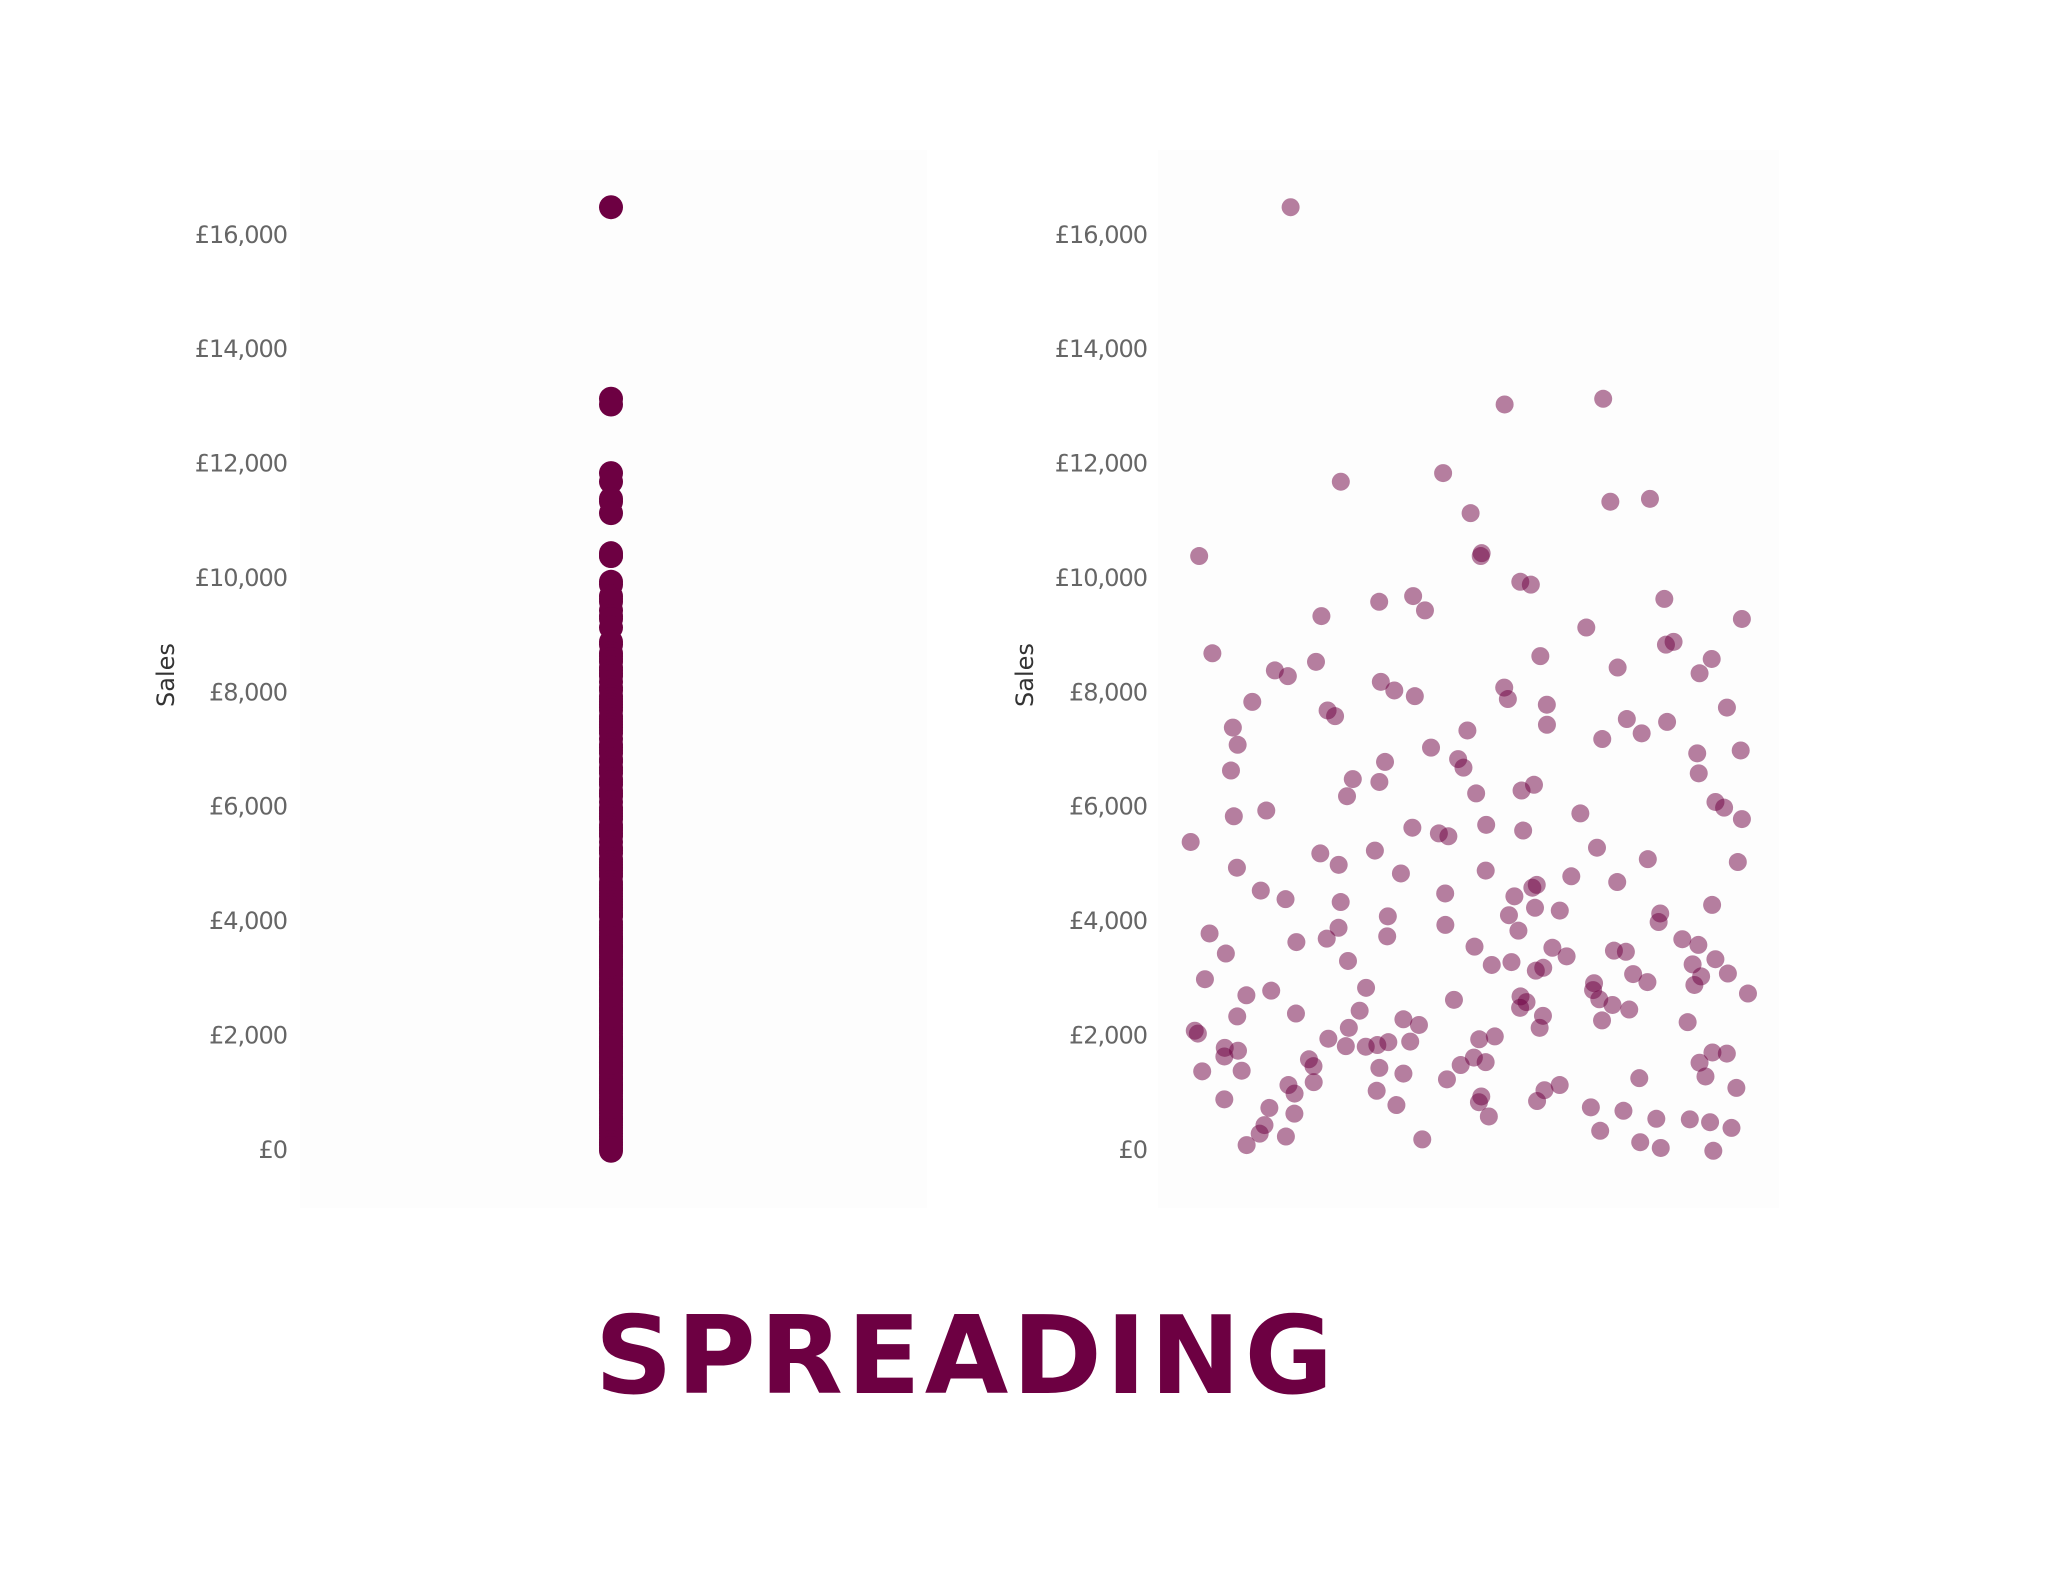  Describe the element at coordinates (248, 921) in the screenshot. I see `y-tick-label: £4,000` at that location.